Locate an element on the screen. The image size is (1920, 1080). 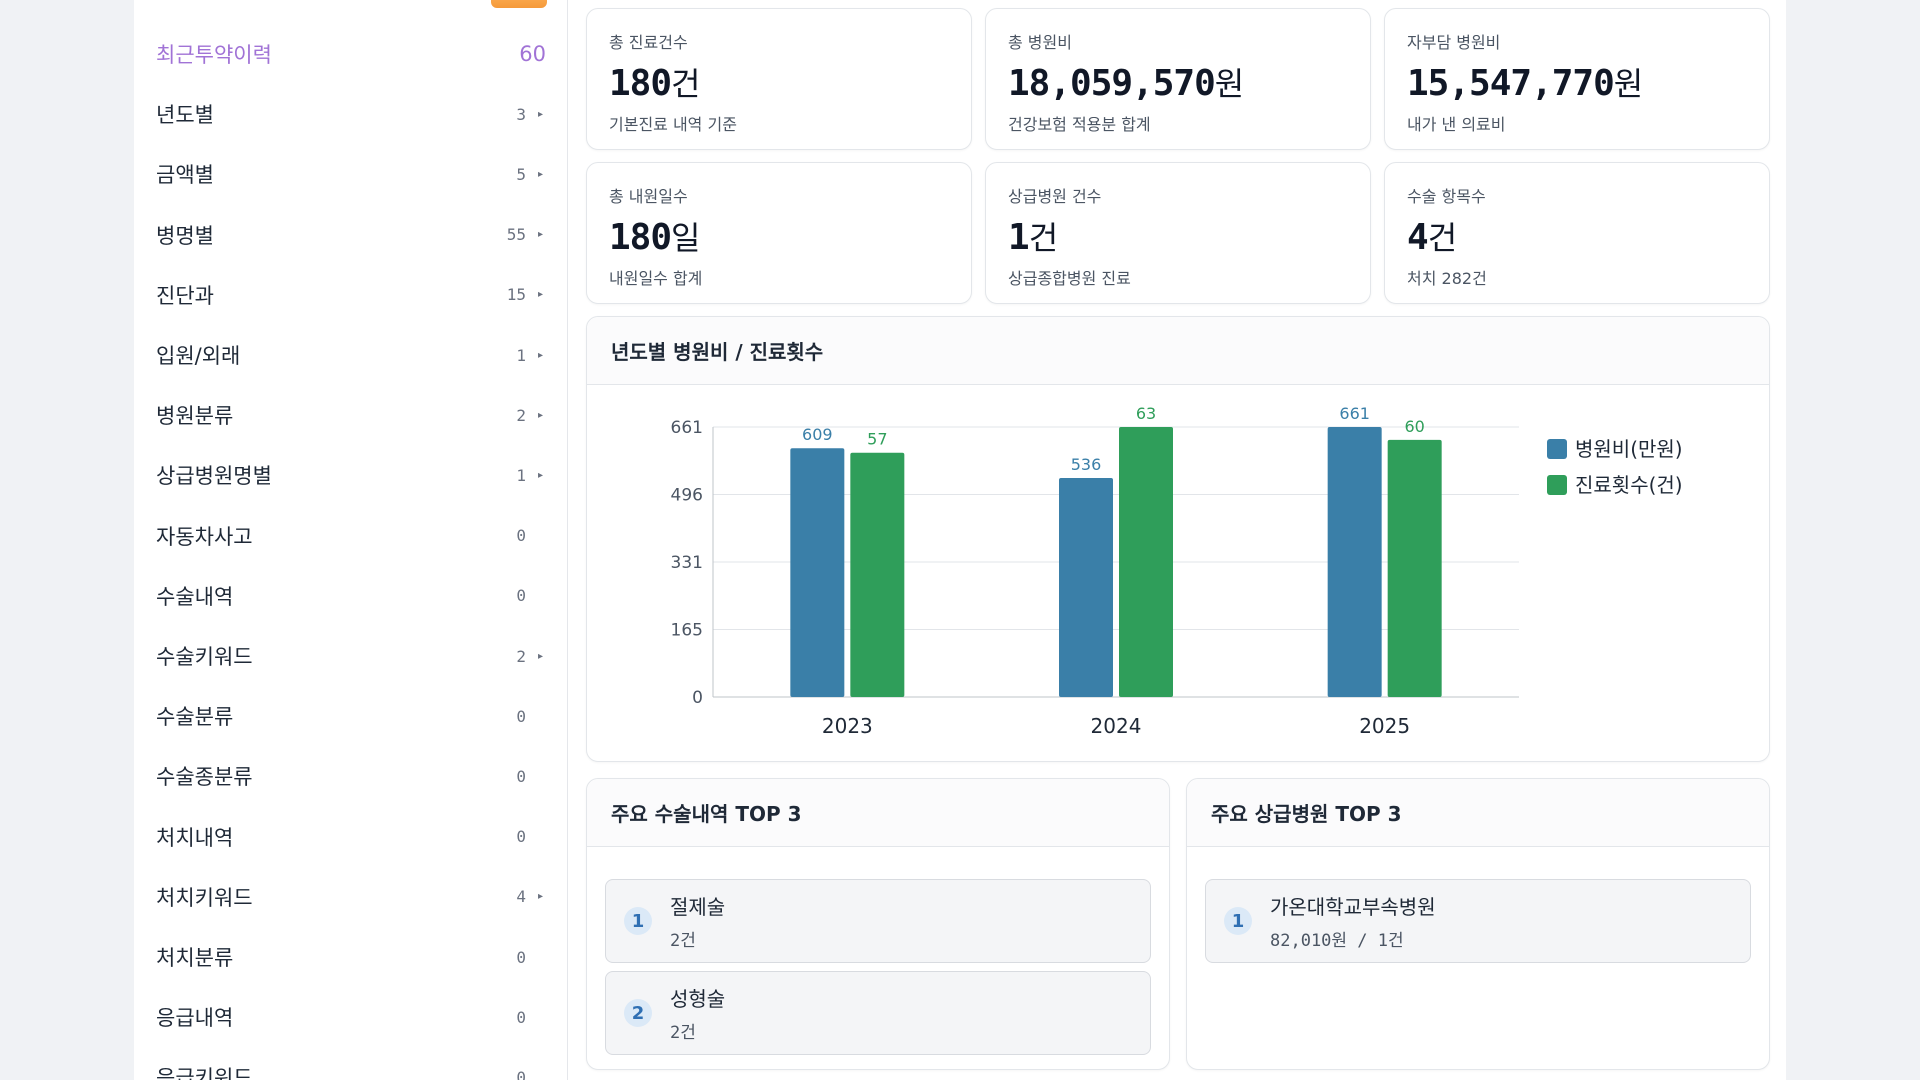
sidebar-top-button is located at coordinates (519, 4).